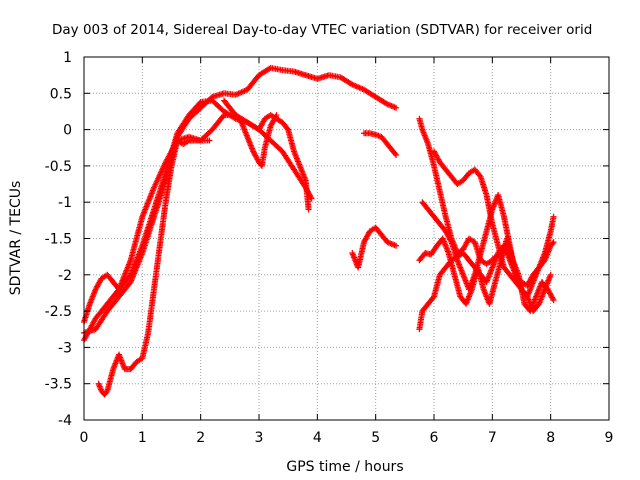  Describe the element at coordinates (259, 438) in the screenshot. I see `x-tick-label: 3` at that location.